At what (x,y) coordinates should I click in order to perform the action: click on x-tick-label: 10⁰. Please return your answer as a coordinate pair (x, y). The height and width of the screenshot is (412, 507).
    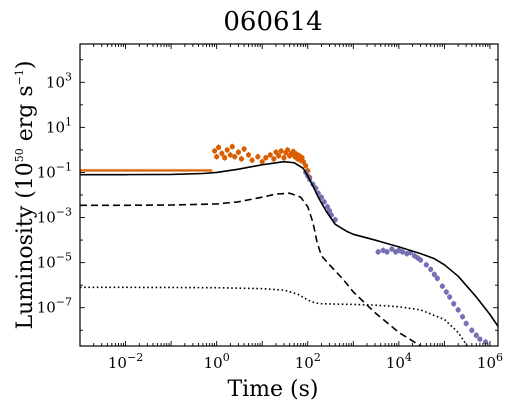
    Looking at the image, I should click on (217, 361).